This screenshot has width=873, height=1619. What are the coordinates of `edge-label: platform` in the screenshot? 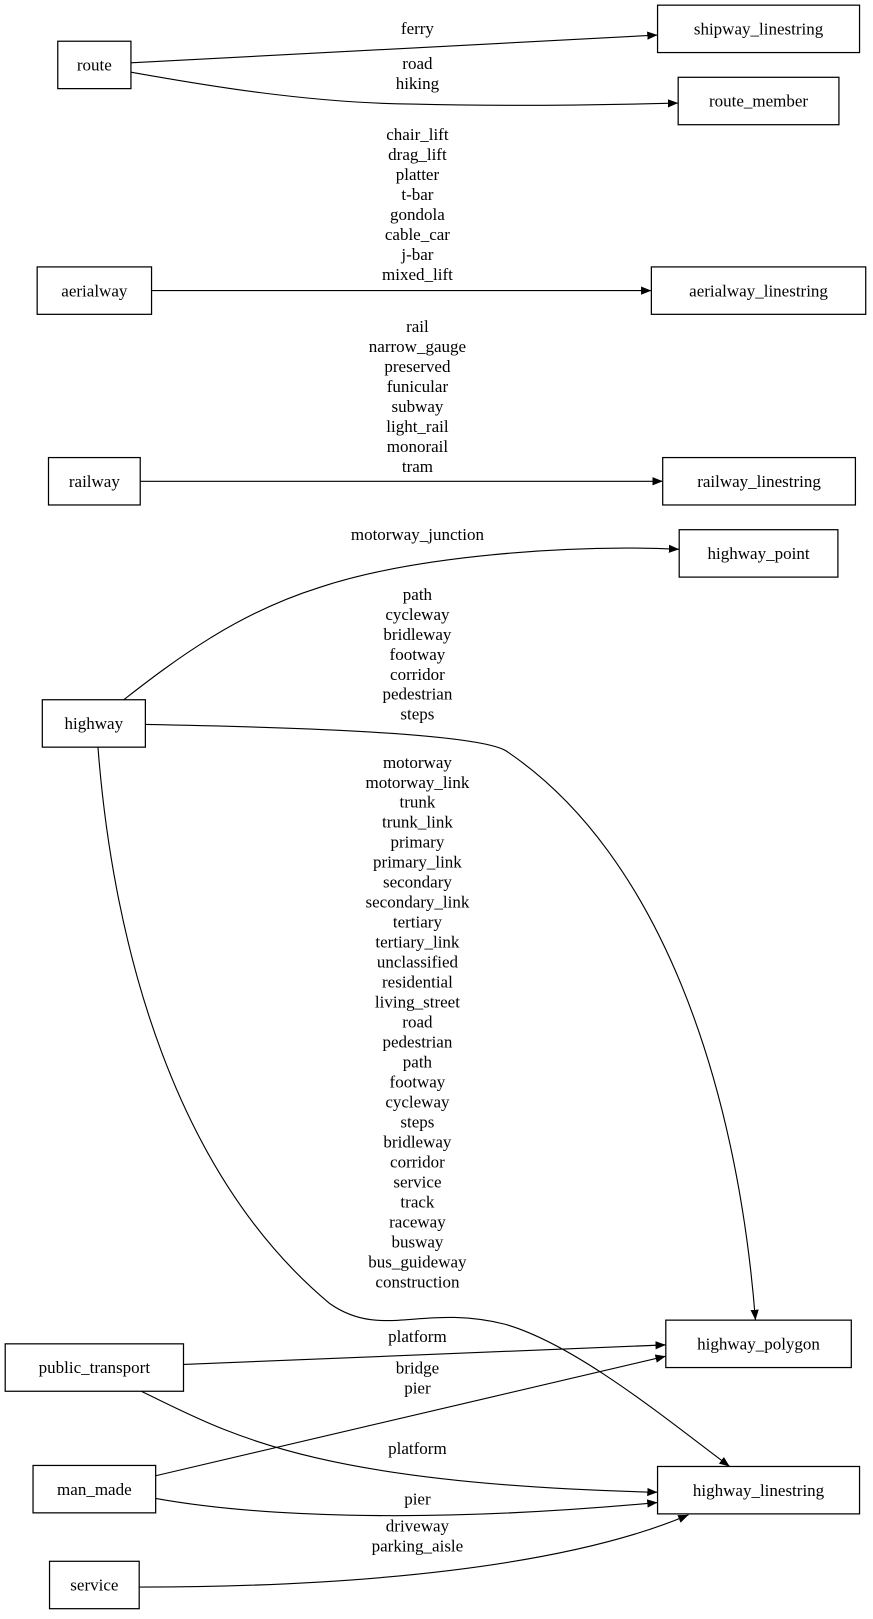 It's located at (417, 1448).